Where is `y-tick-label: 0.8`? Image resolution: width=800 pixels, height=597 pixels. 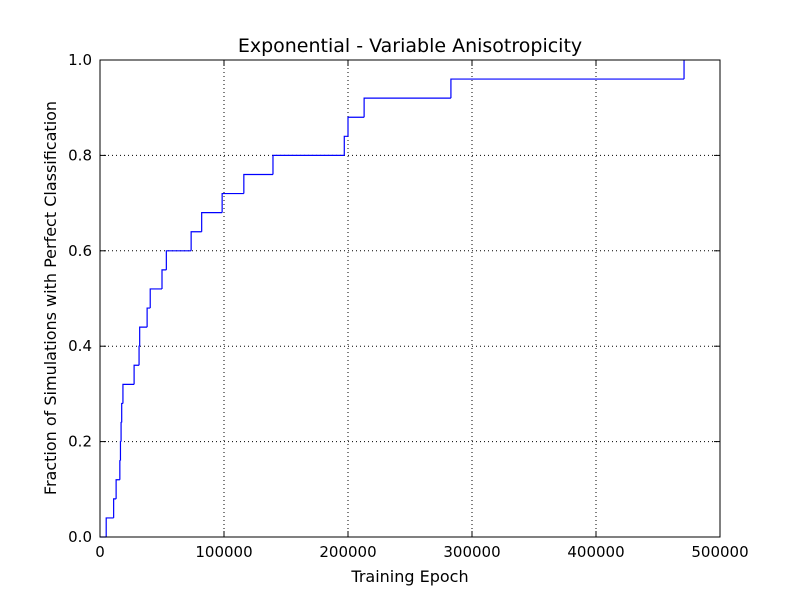 y-tick-label: 0.8 is located at coordinates (80, 155).